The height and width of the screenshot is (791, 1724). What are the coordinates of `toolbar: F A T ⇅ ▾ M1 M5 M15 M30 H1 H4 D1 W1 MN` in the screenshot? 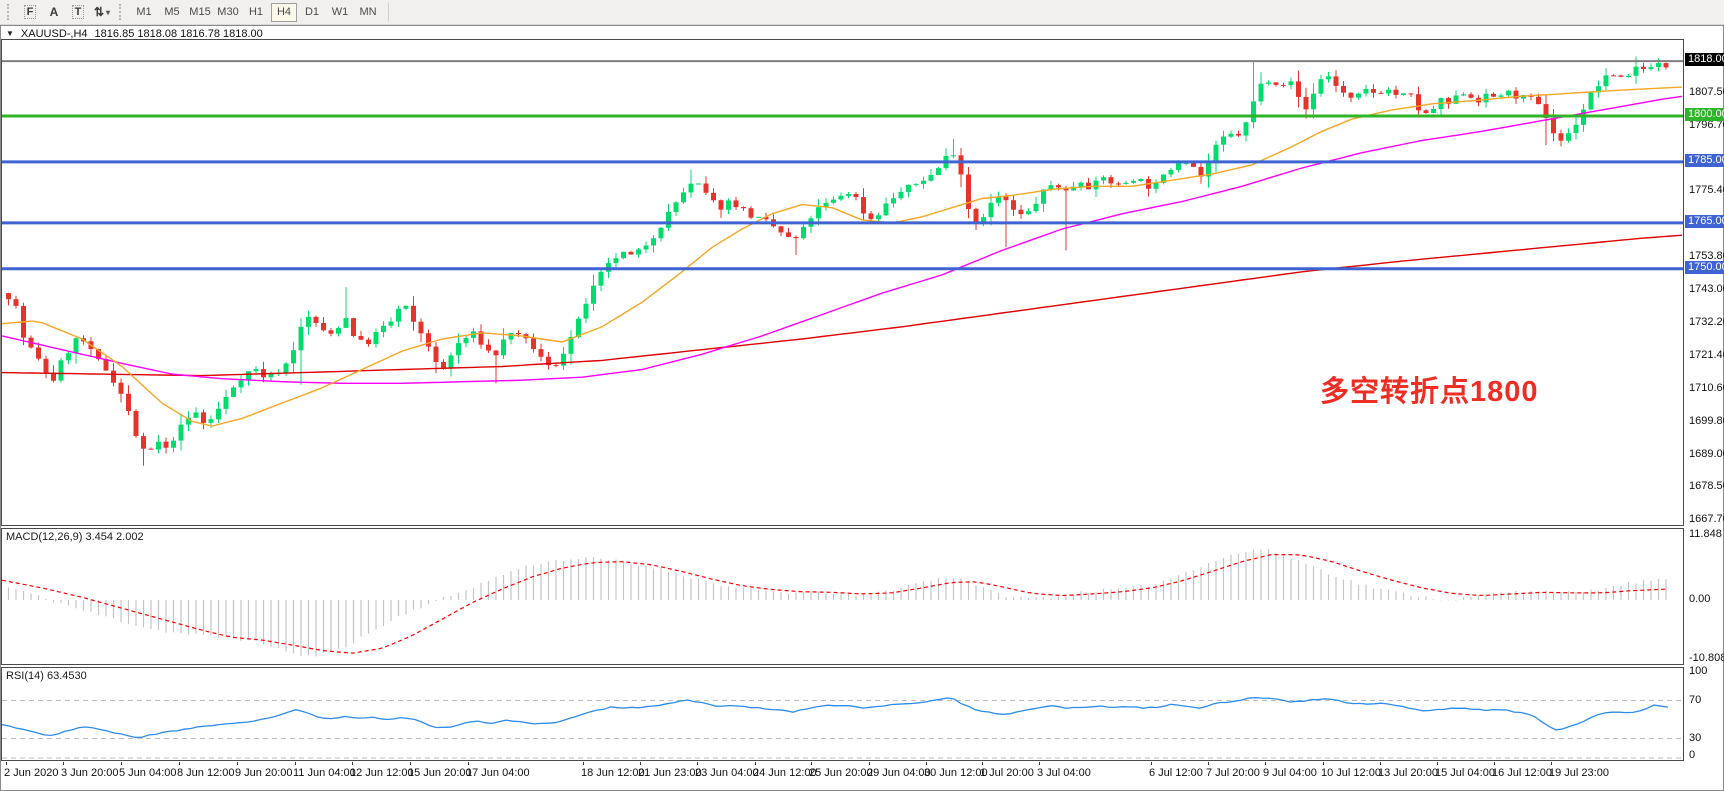 It's located at (862, 12).